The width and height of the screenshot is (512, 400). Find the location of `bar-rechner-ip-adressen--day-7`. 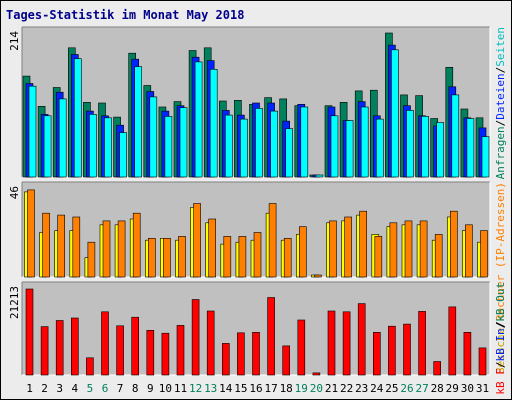

bar-rechner-ip-adressen--day-7 is located at coordinates (121, 249).